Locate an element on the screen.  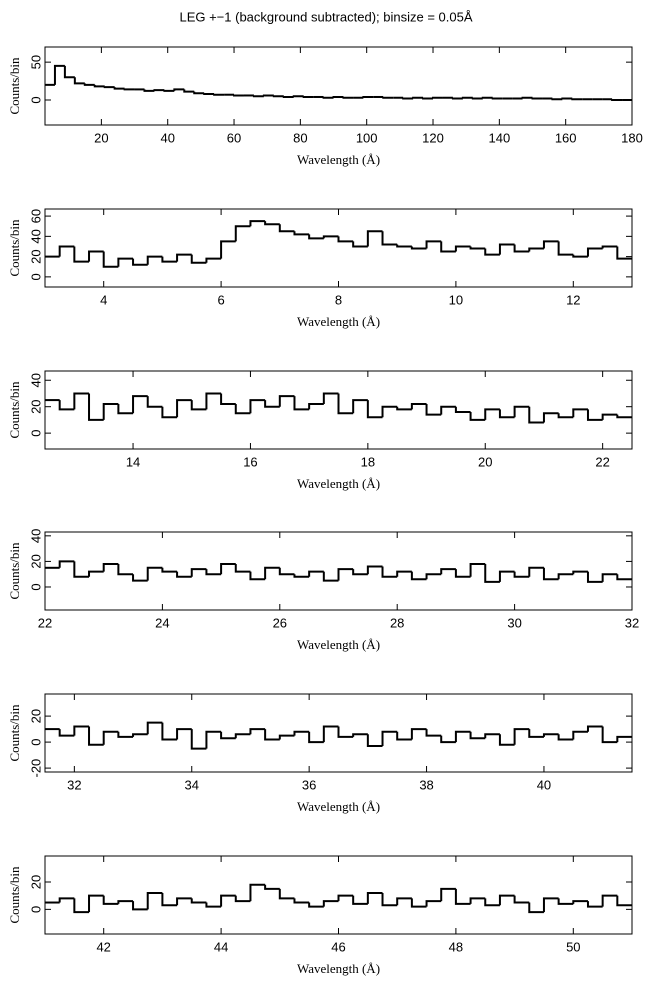
y-tick-label: 40 is located at coordinates (35, 236).